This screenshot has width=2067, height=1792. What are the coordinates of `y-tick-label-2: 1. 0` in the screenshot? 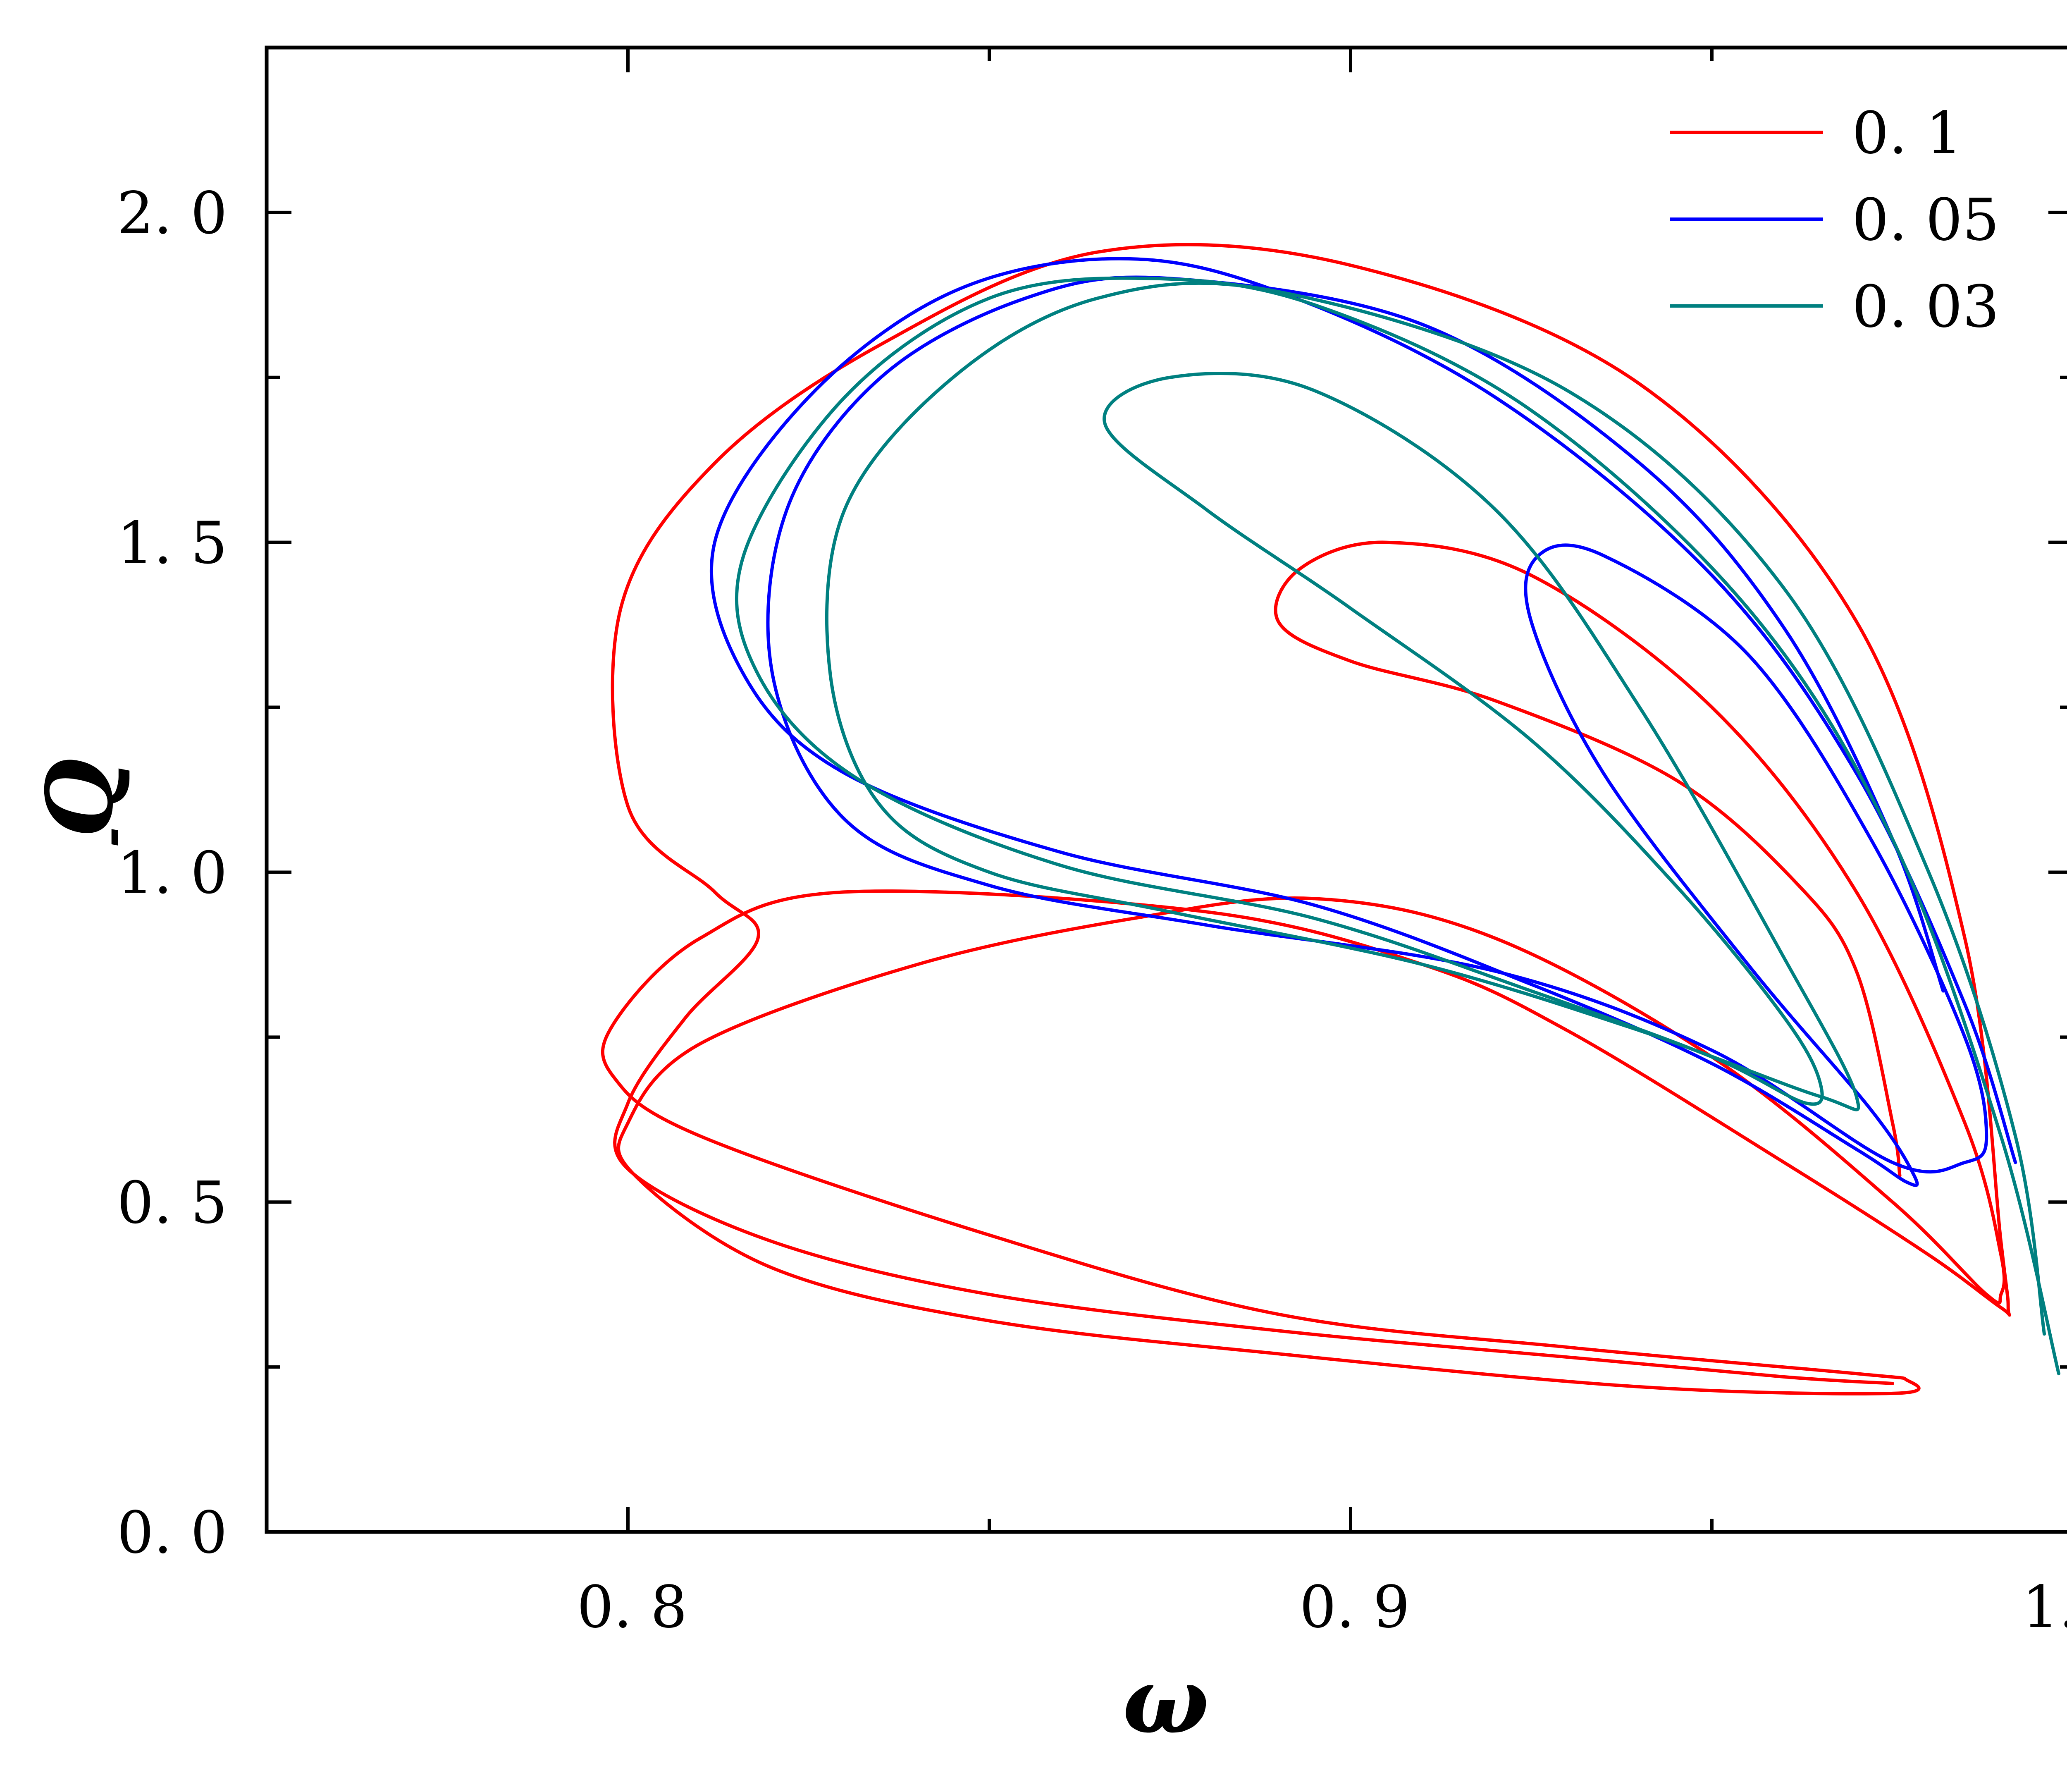 It's located at (172, 873).